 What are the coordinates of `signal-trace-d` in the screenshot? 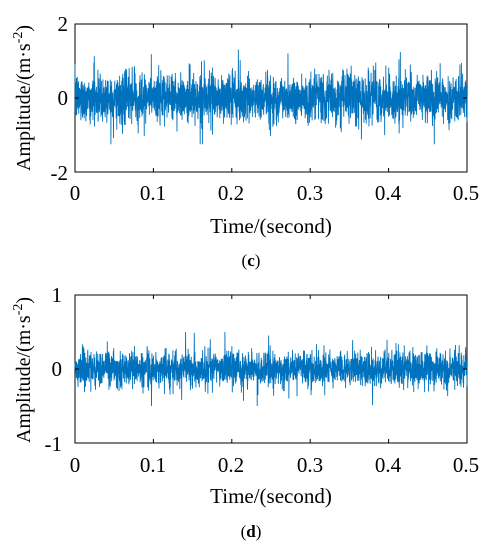 It's located at (271, 369).